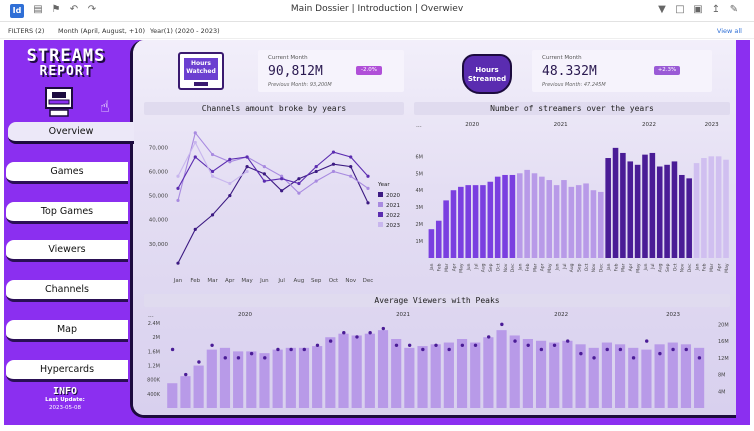  What do you see at coordinates (67, 251) in the screenshot?
I see `nav-viewers: Viewers` at bounding box center [67, 251].